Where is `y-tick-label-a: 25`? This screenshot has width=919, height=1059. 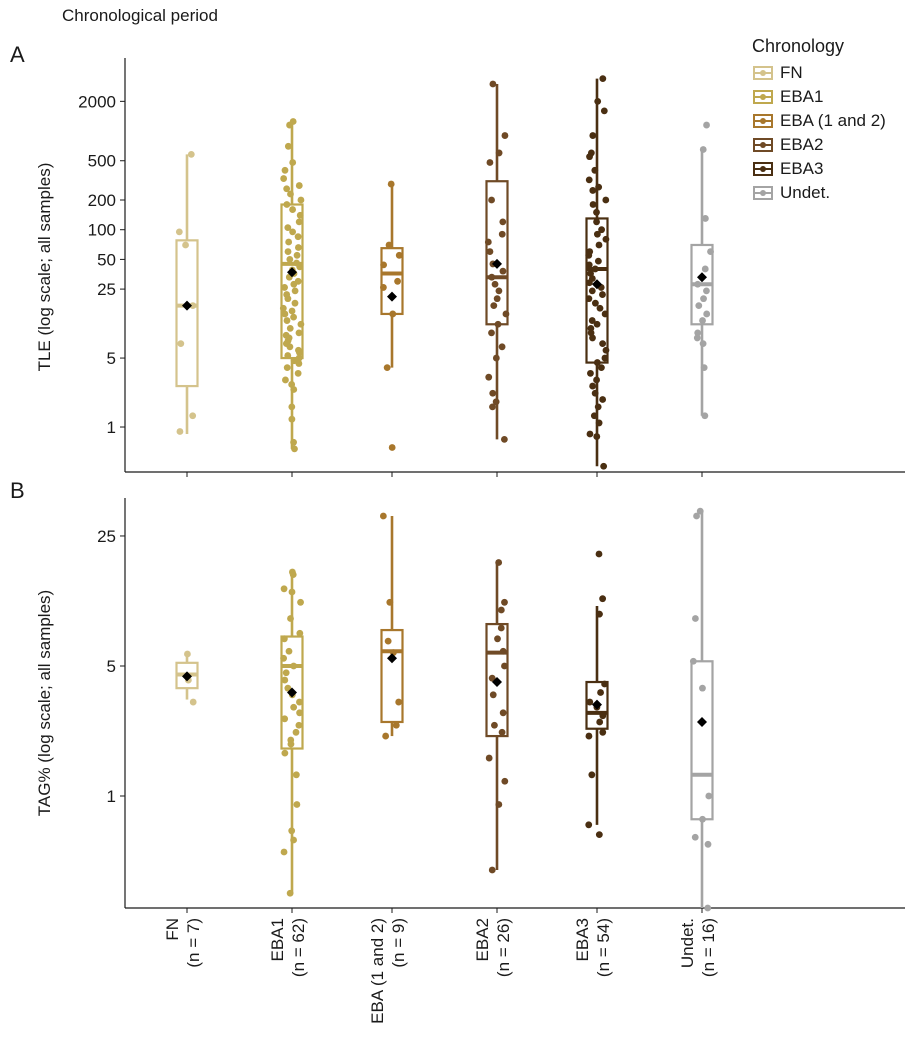
y-tick-label-a: 25 is located at coordinates (106, 289).